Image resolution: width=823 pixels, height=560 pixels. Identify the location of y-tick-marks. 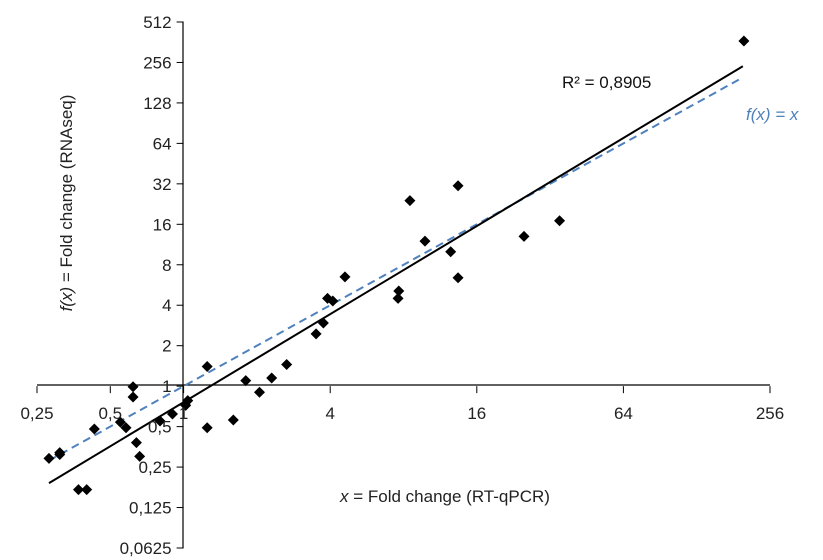
(180, 285).